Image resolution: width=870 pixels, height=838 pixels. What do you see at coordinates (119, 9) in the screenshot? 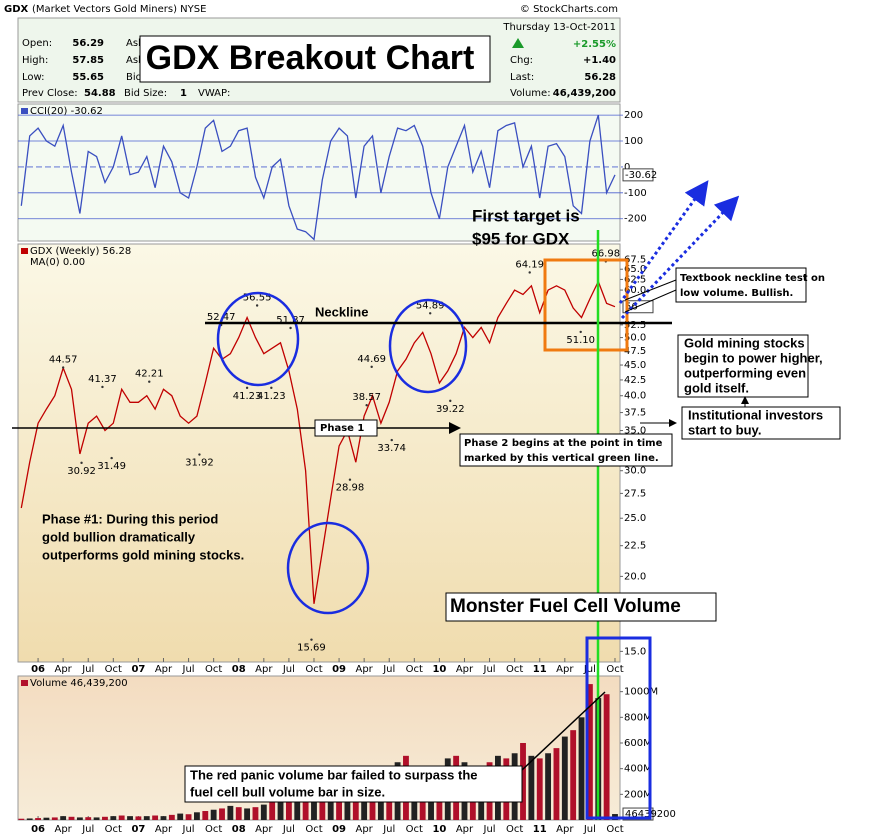
I see `symbol-name: (Market Vectors Gold Miners) NYSE` at bounding box center [119, 9].